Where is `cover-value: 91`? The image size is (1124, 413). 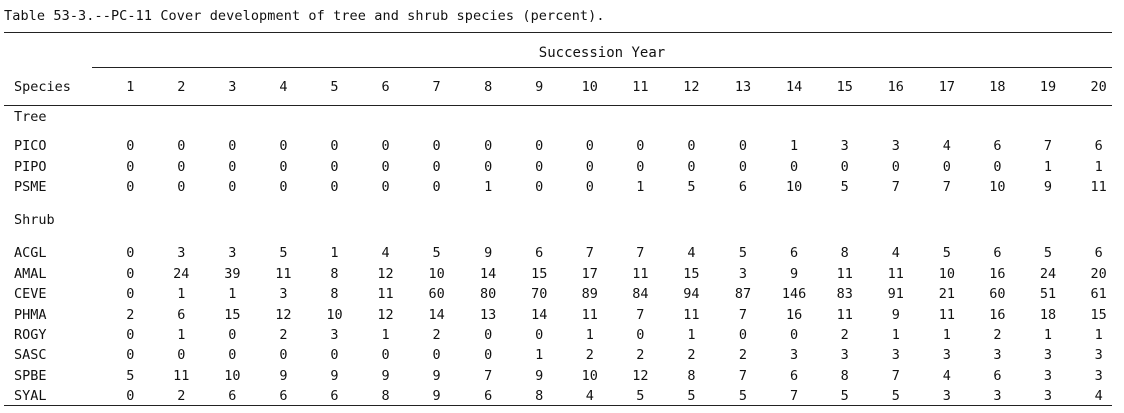 cover-value: 91 is located at coordinates (895, 294).